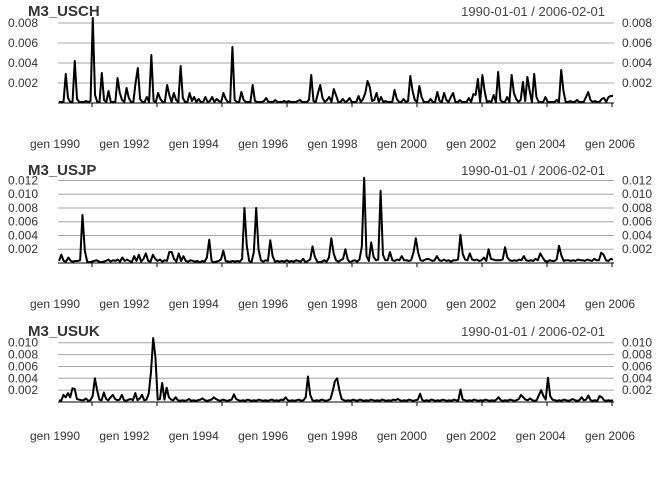  I want to click on chart-title: M3_USJP, so click(62, 170).